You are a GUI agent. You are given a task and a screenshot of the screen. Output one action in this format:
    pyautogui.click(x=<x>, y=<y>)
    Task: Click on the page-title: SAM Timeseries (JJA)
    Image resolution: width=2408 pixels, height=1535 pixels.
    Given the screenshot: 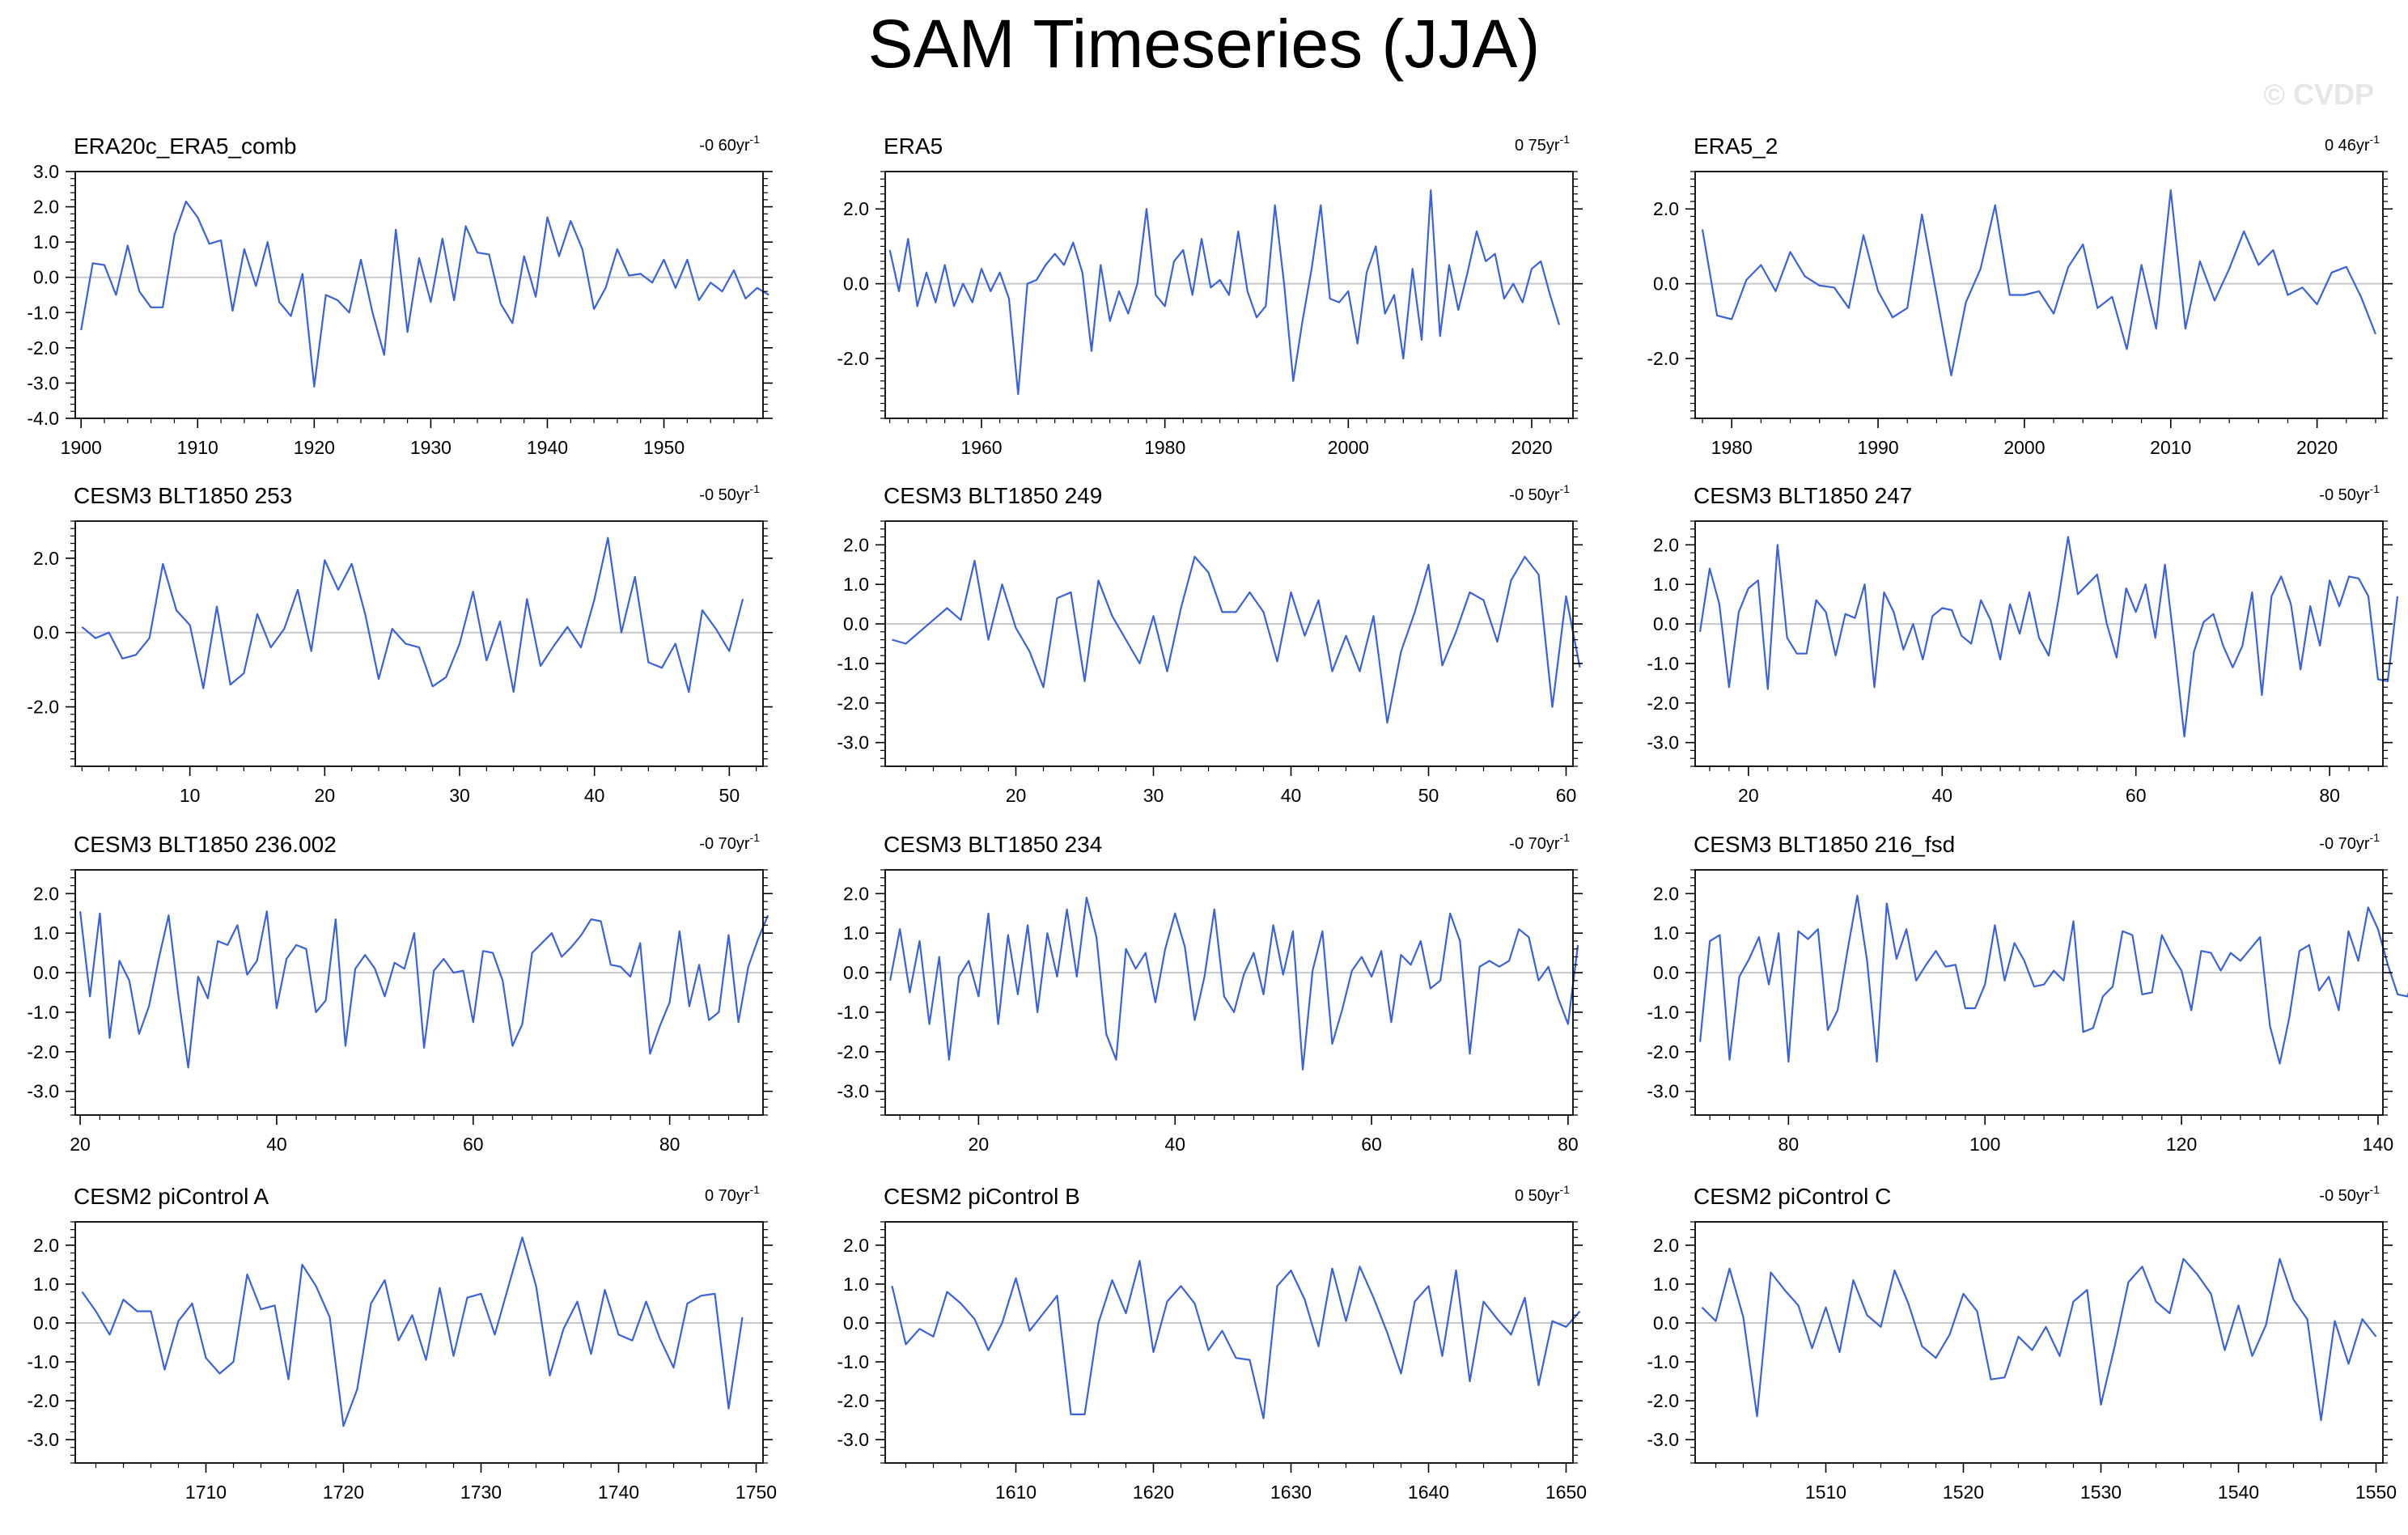 What is the action you would take?
    pyautogui.click(x=1204, y=44)
    